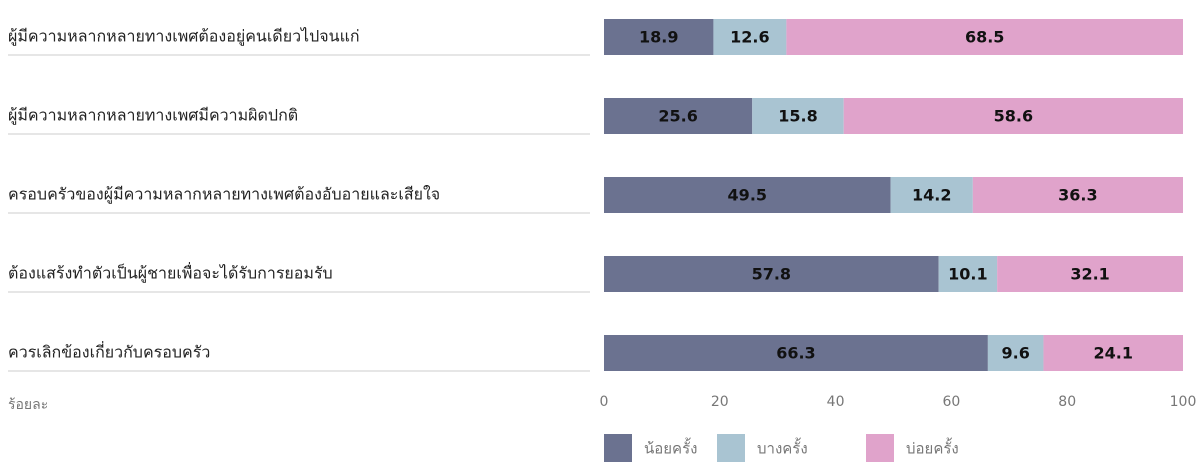 The height and width of the screenshot is (466, 1198). I want to click on x-tick-label: 80, so click(1067, 402).